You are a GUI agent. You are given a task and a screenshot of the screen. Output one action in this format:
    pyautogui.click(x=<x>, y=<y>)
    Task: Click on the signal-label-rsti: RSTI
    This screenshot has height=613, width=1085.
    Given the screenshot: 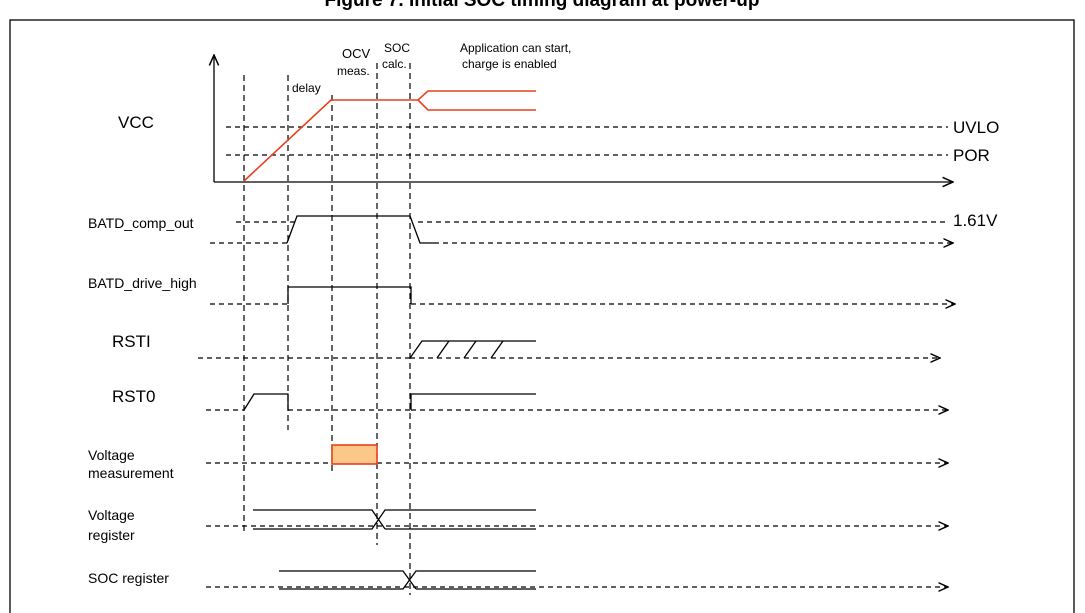 What is the action you would take?
    pyautogui.click(x=131, y=341)
    